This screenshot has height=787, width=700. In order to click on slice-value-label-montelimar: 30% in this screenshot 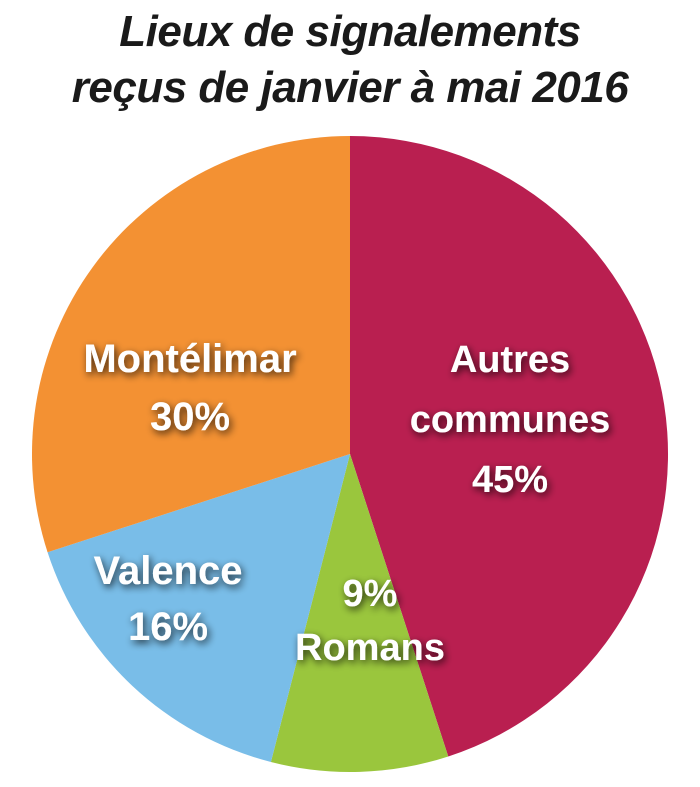, I will do `click(190, 417)`.